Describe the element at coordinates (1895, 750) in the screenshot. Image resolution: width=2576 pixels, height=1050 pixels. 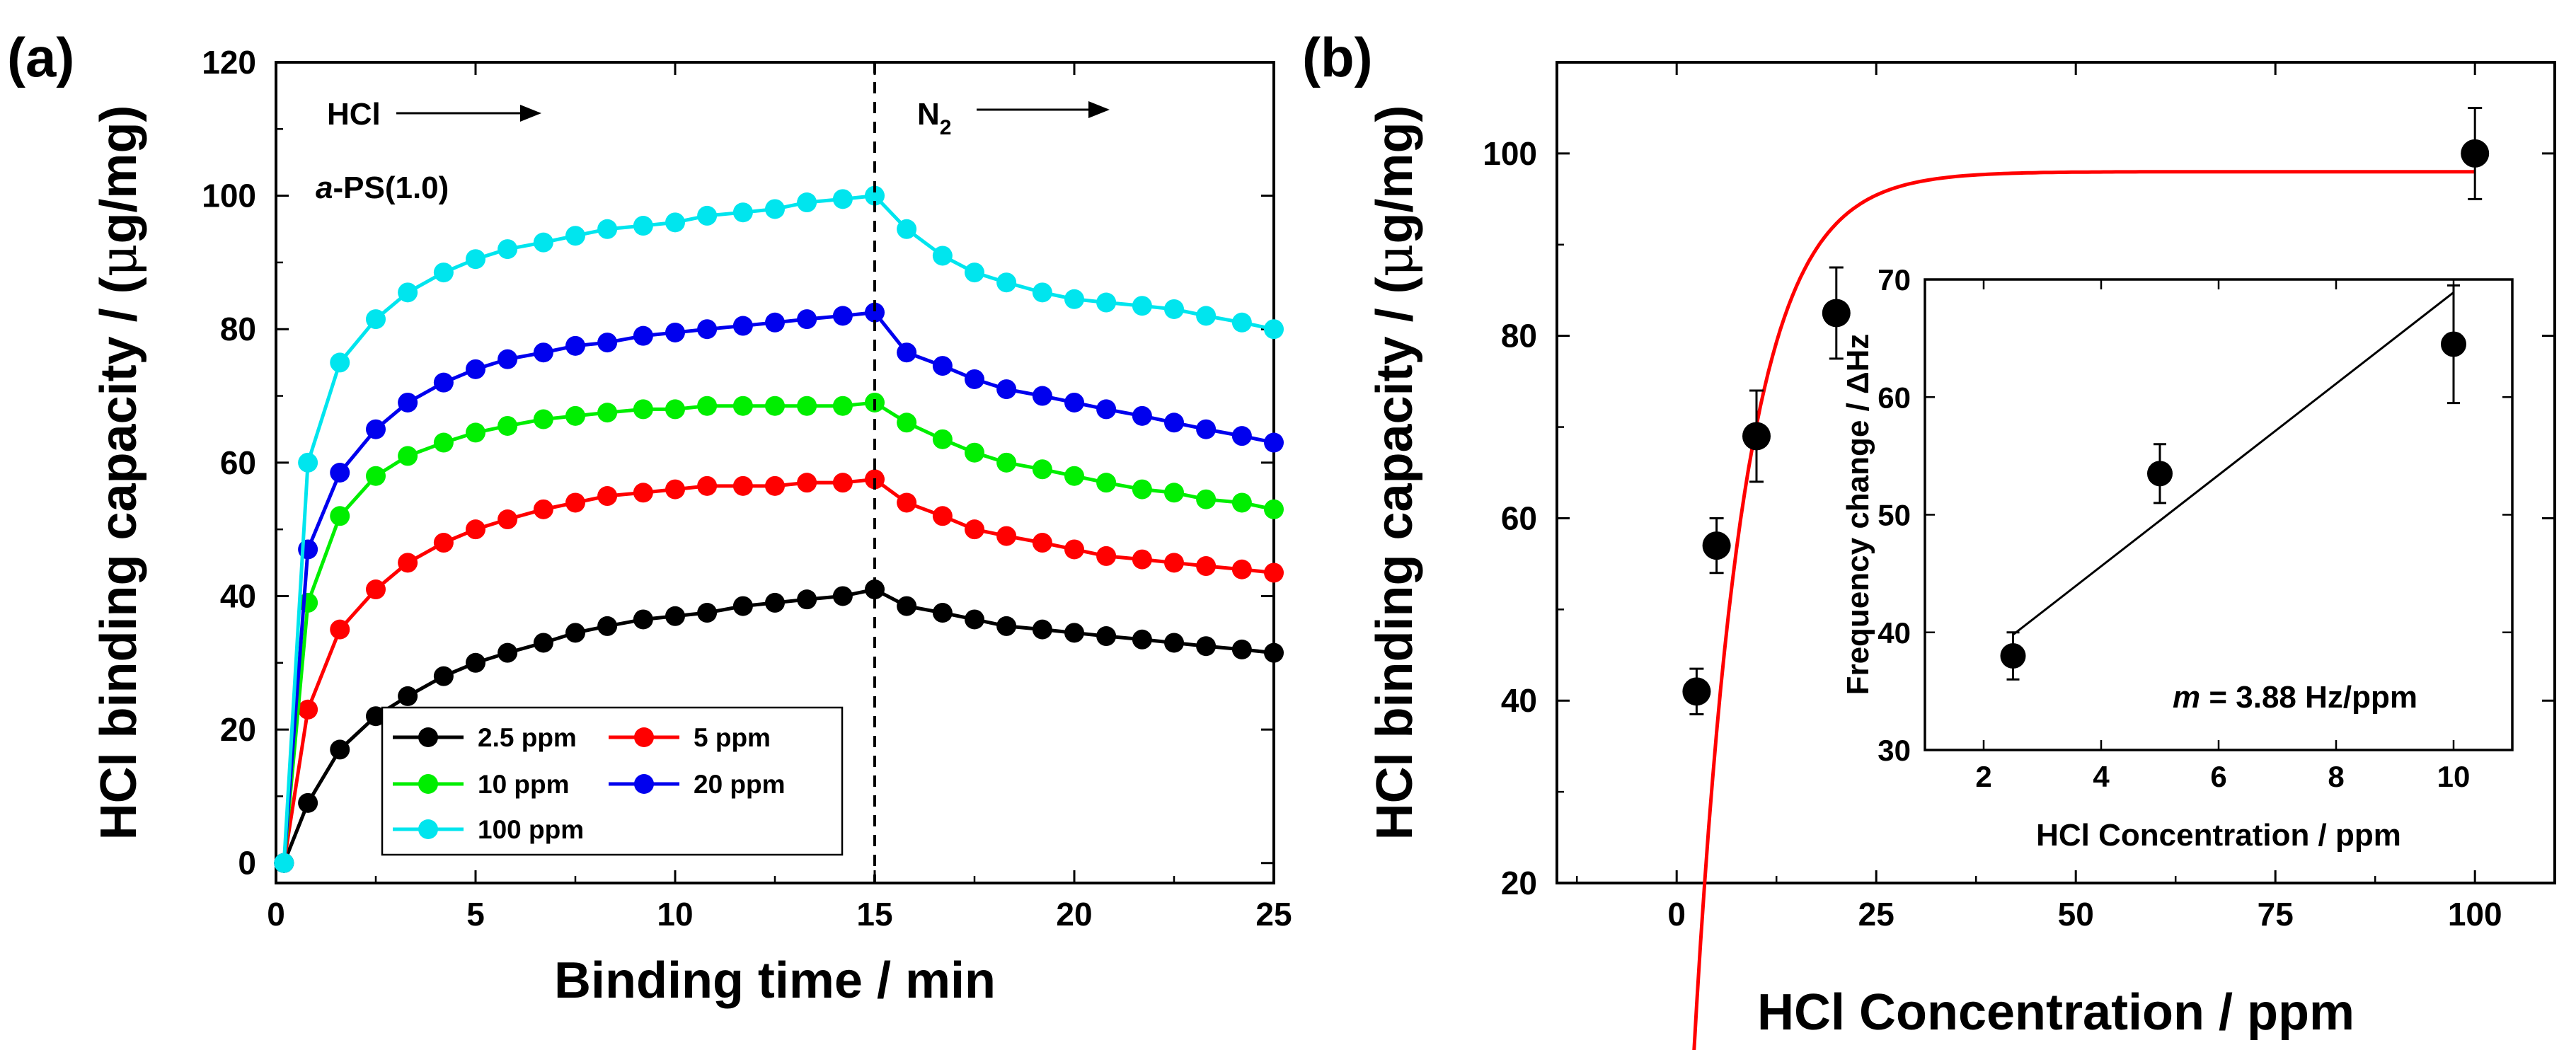
I see `inset-ytick-label: 30` at that location.